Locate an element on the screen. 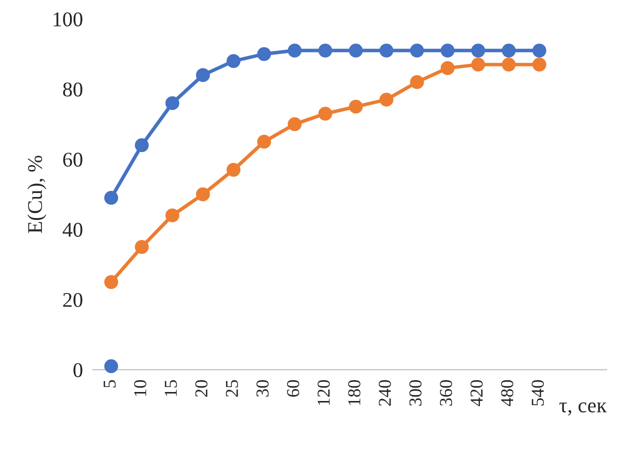 Image resolution: width=619 pixels, height=474 pixels. x-tick-label: 420 is located at coordinates (476, 393).